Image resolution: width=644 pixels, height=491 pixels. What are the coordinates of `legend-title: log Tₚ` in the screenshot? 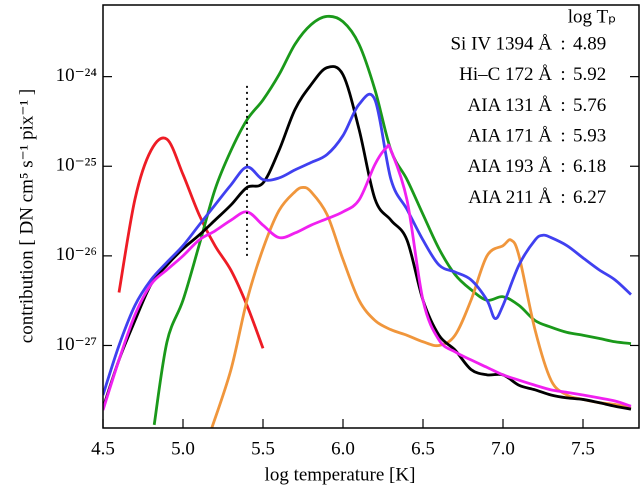 It's located at (592, 16).